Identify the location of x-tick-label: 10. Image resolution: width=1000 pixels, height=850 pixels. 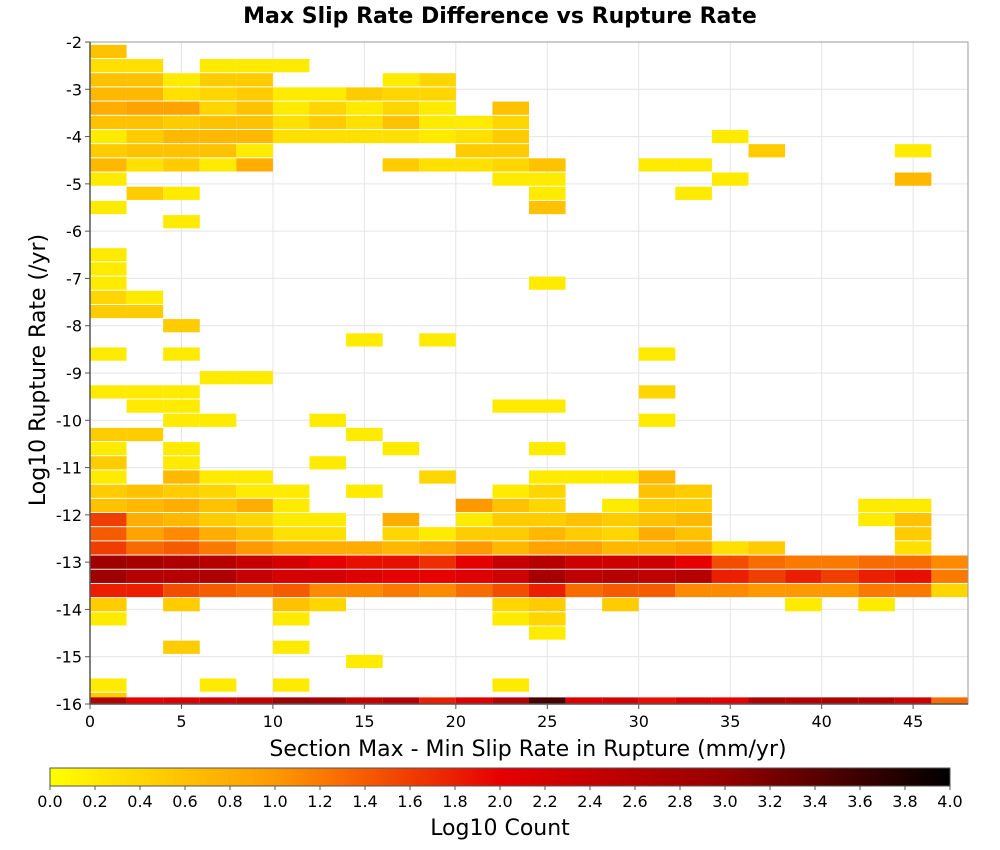
(273, 721).